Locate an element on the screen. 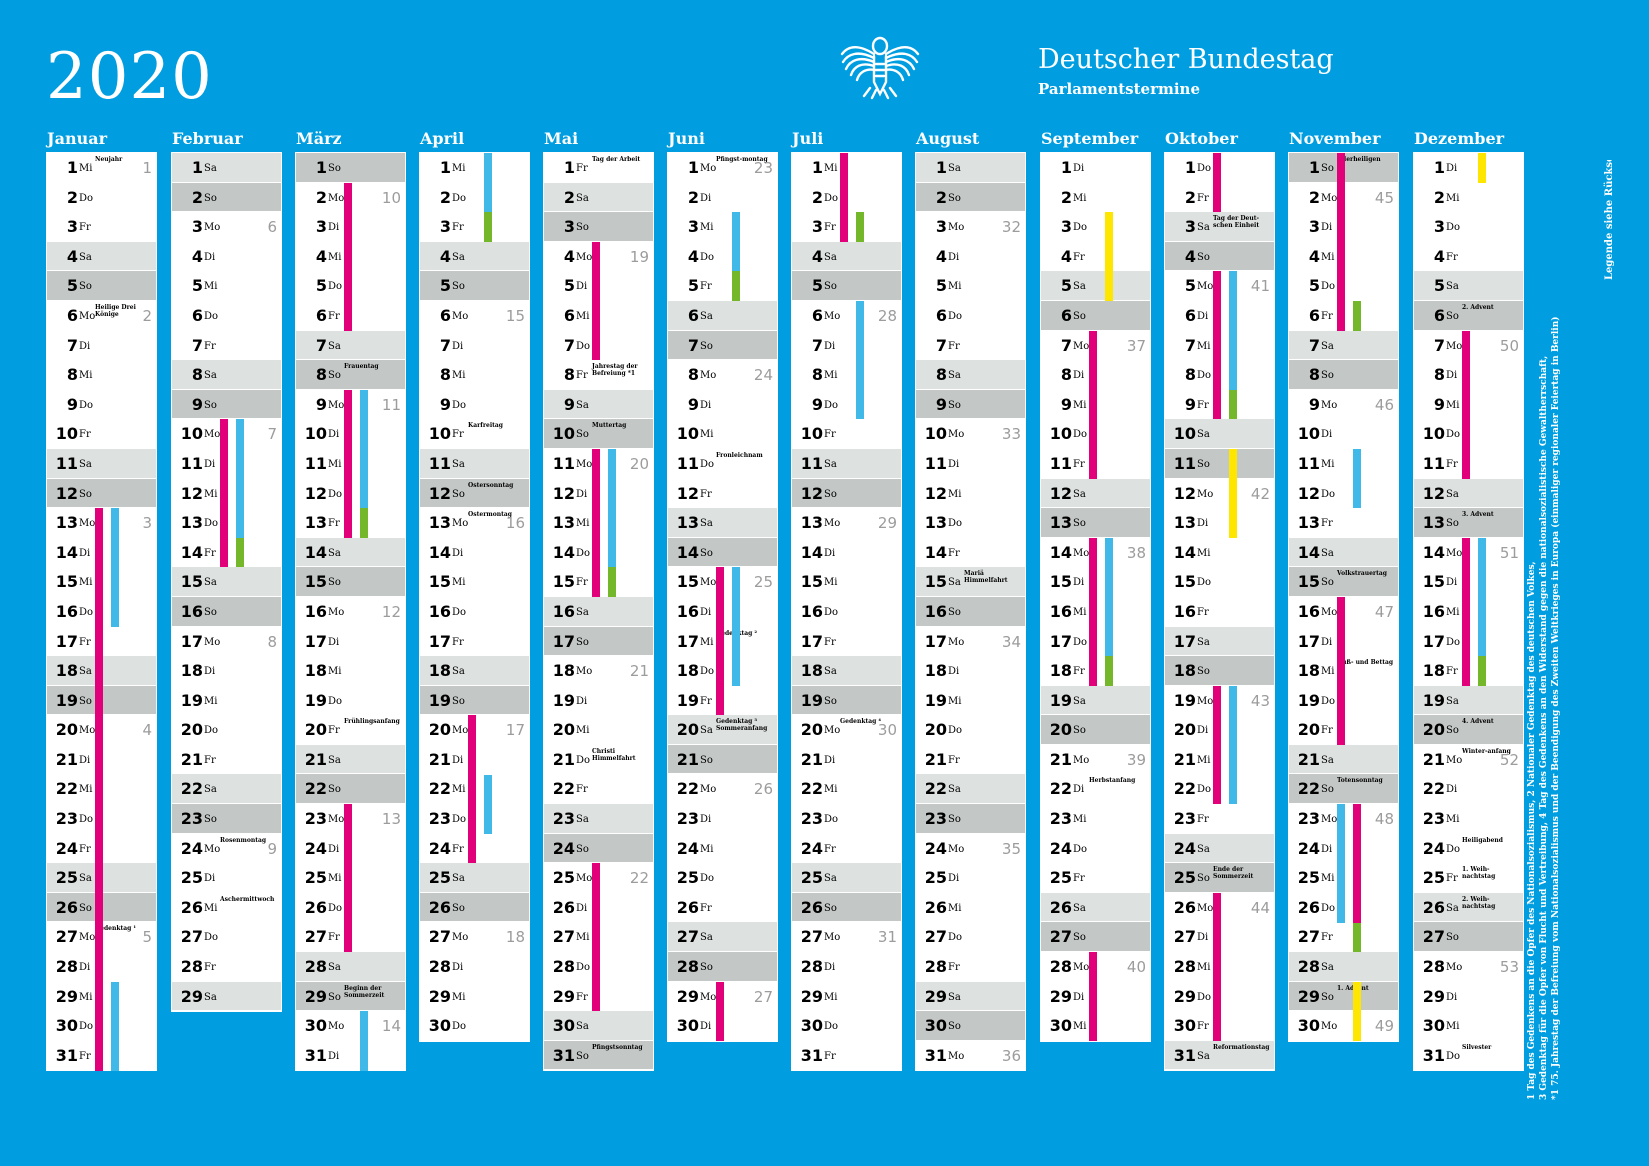  month-name: April is located at coordinates (442, 138).